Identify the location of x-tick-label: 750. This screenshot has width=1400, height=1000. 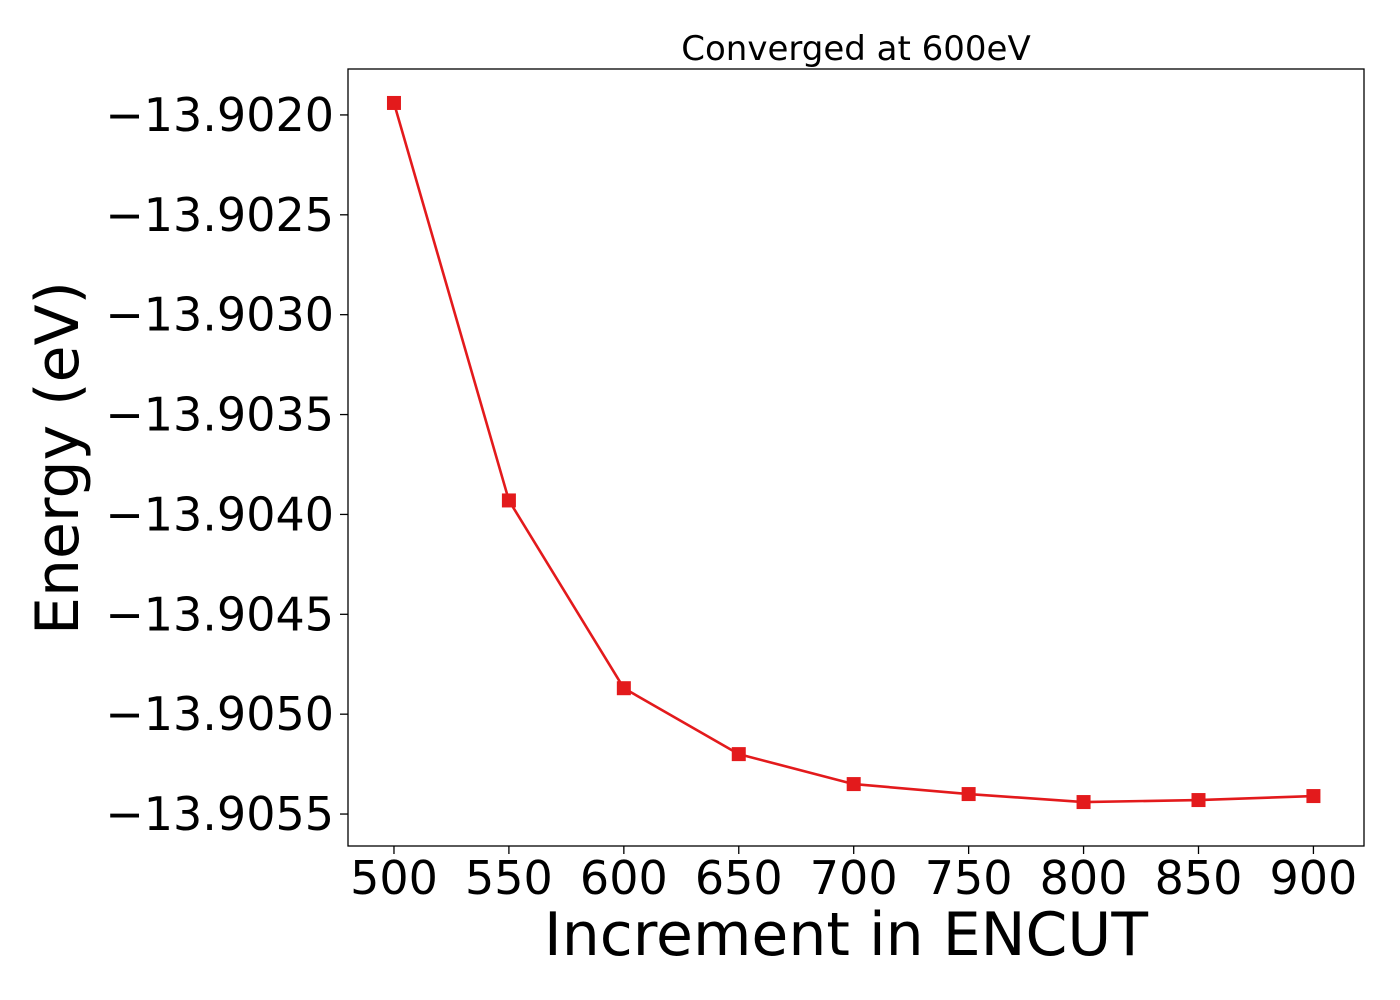
(969, 878).